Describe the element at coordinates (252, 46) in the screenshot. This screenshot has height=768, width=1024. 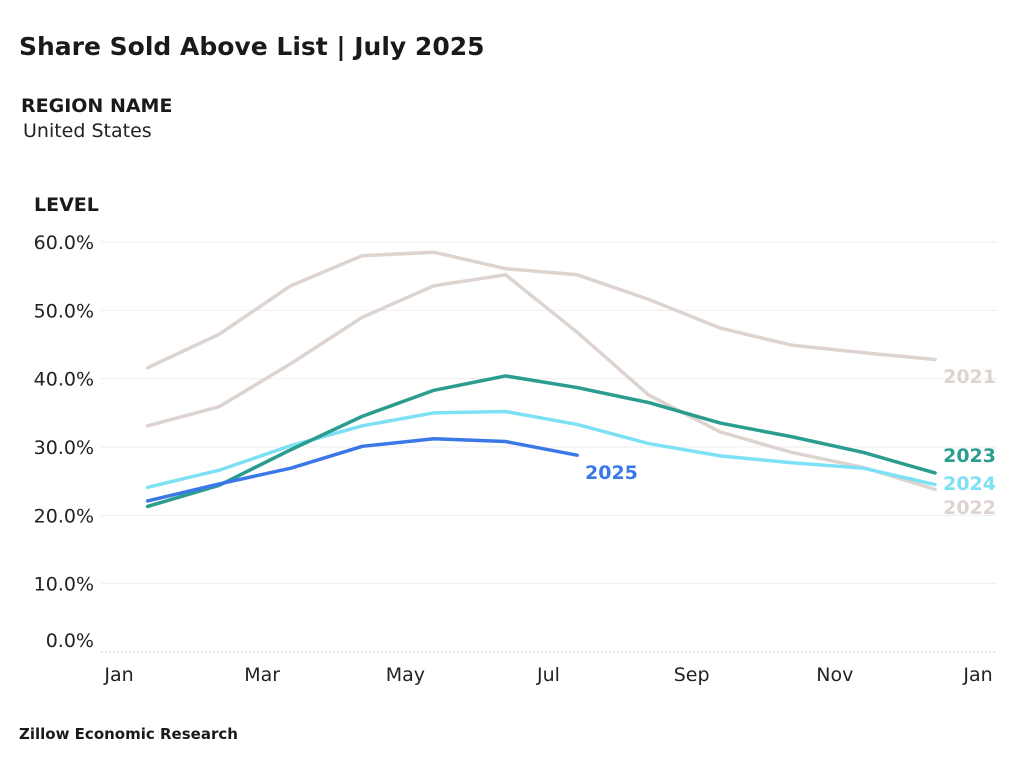
I see `chart-title: Share Sold Above List | July 2025` at that location.